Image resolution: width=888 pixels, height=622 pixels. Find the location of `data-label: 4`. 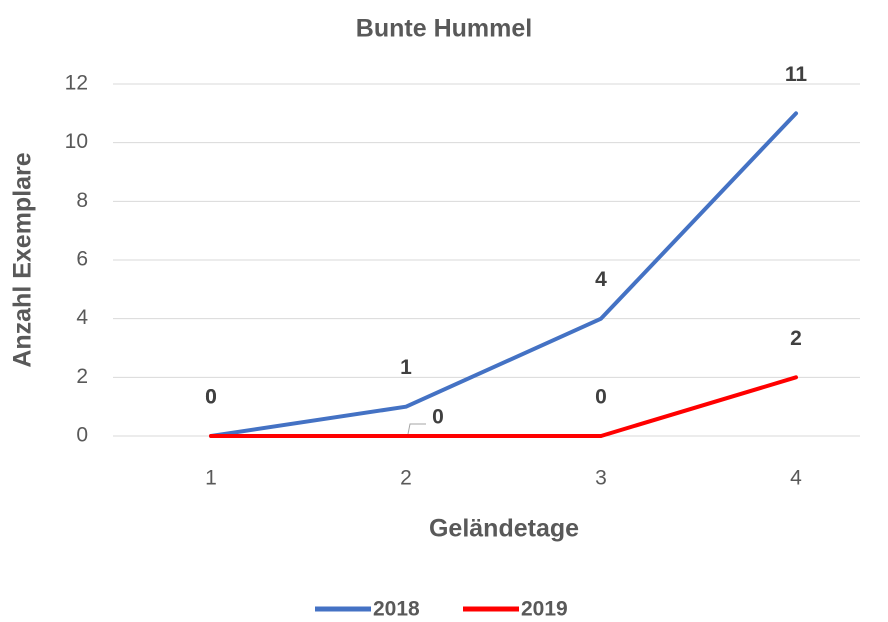

data-label: 4 is located at coordinates (601, 279).